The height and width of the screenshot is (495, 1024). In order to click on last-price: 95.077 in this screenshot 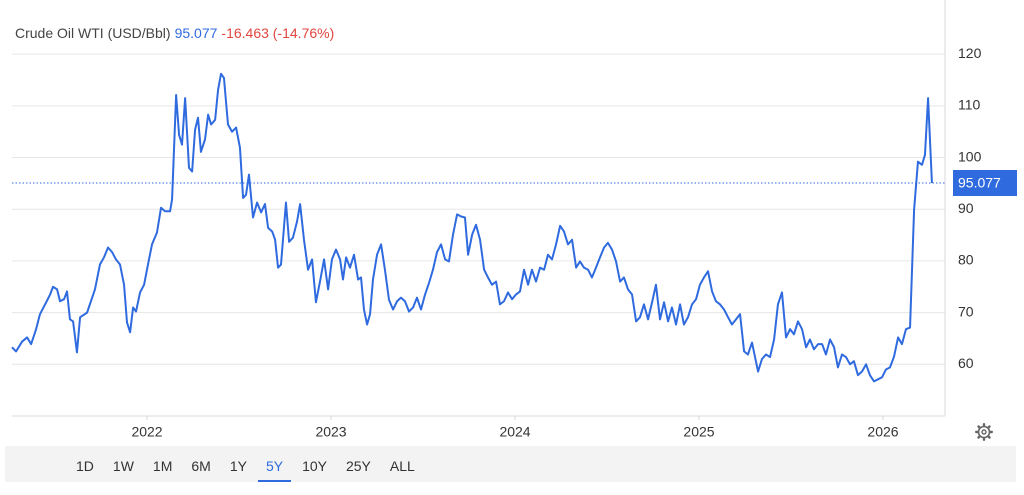, I will do `click(196, 33)`.